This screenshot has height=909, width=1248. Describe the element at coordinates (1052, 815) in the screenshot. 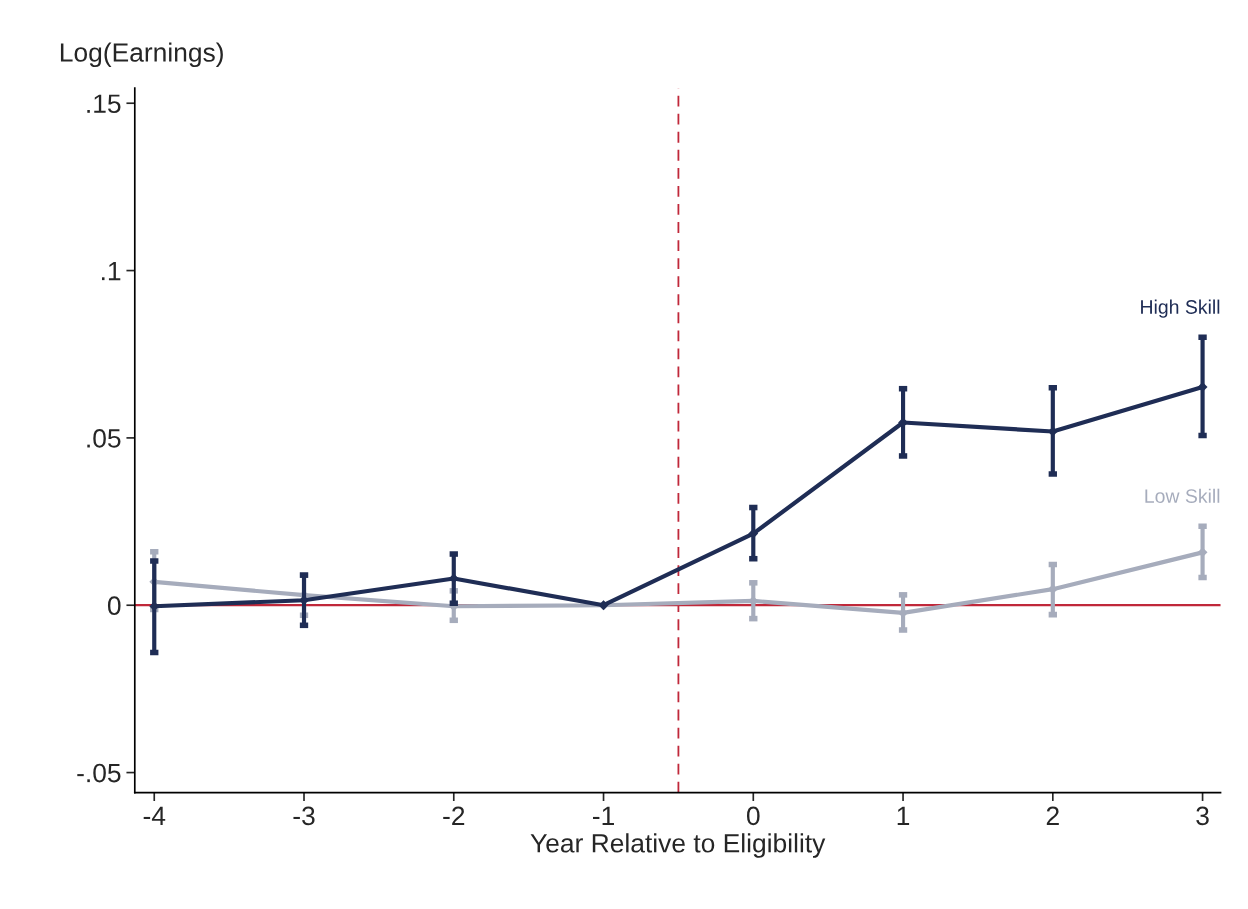

I see `x-tick-label: 2` at that location.